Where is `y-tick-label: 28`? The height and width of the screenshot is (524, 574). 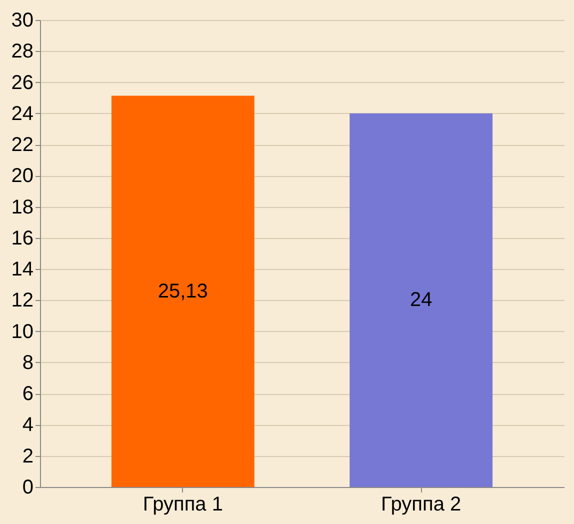
y-tick-label: 28 is located at coordinates (22, 51).